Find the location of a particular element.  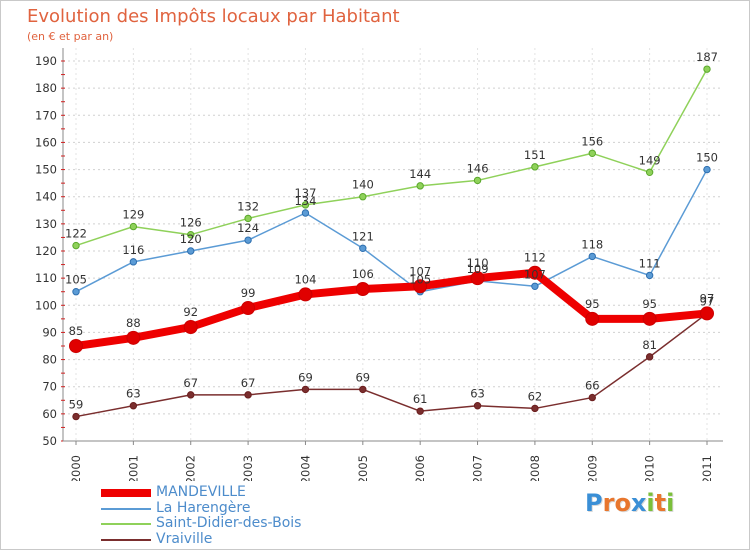

data-label: 146 is located at coordinates (478, 168).